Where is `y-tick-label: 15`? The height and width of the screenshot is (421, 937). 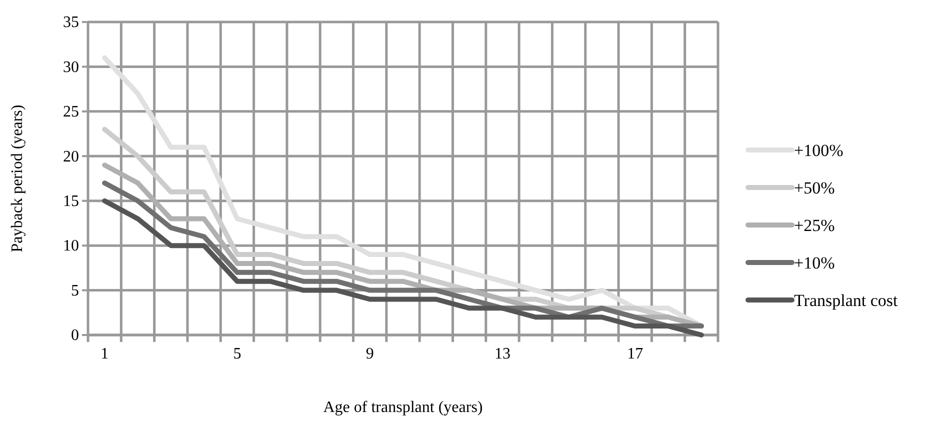
y-tick-label: 15 is located at coordinates (71, 201).